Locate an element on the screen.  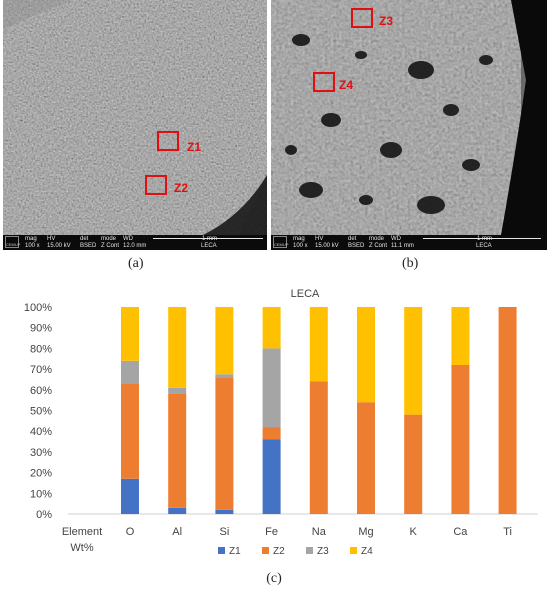
y-tick-label: 90% is located at coordinates (41, 329).